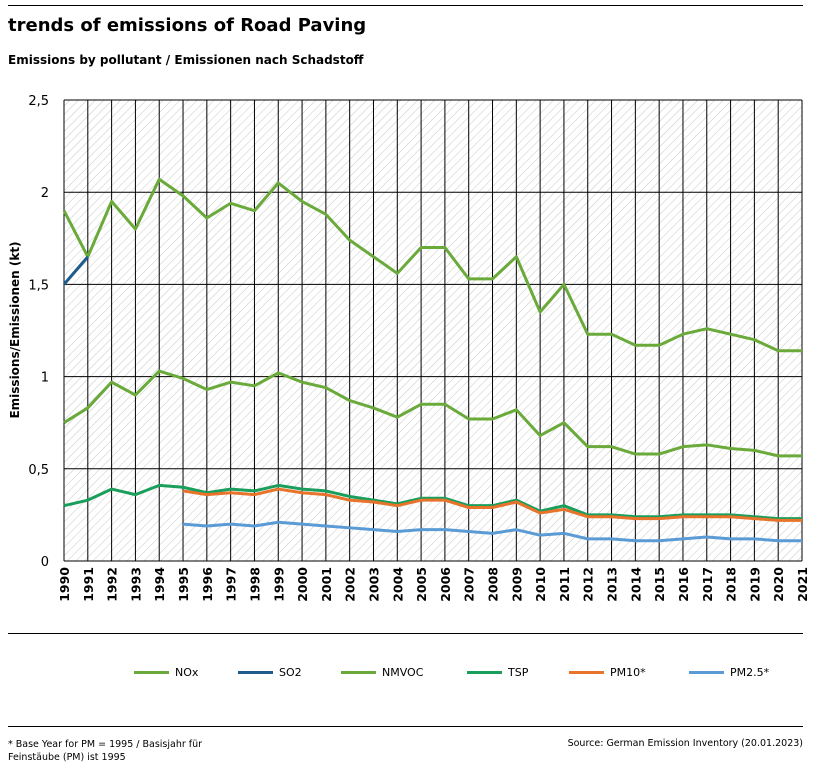 The image size is (818, 770). Describe the element at coordinates (731, 584) in the screenshot. I see `x-tick-label: 2018` at that location.